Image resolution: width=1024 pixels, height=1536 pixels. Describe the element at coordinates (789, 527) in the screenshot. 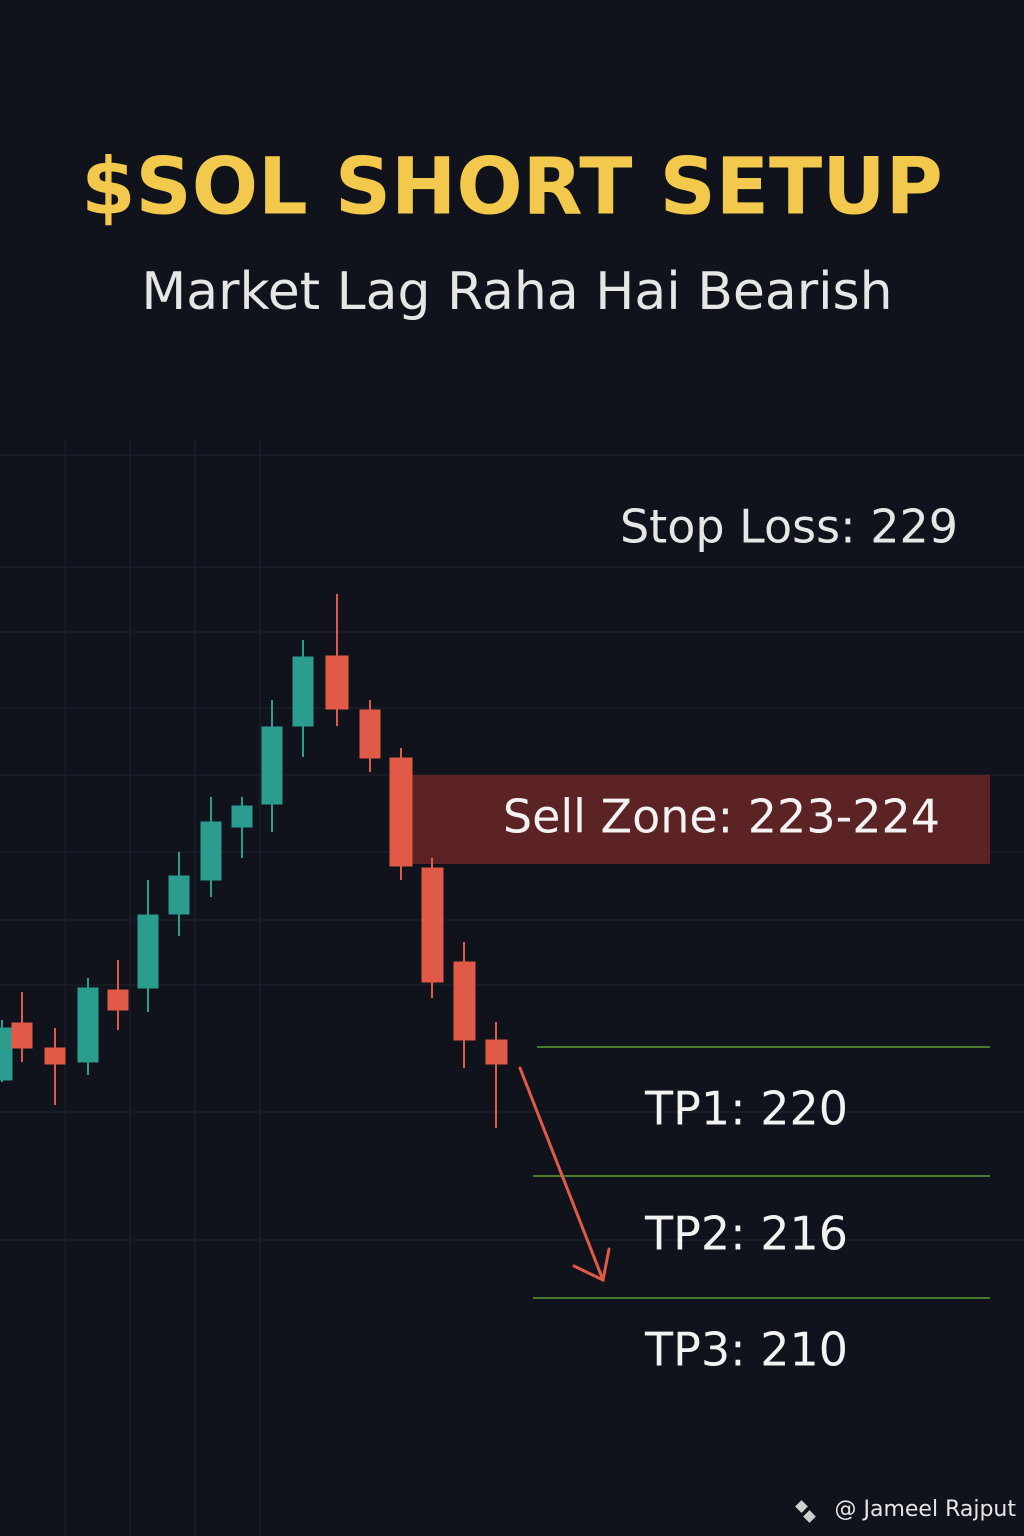

I see `stop-loss-label: Stop Loss: 229` at that location.